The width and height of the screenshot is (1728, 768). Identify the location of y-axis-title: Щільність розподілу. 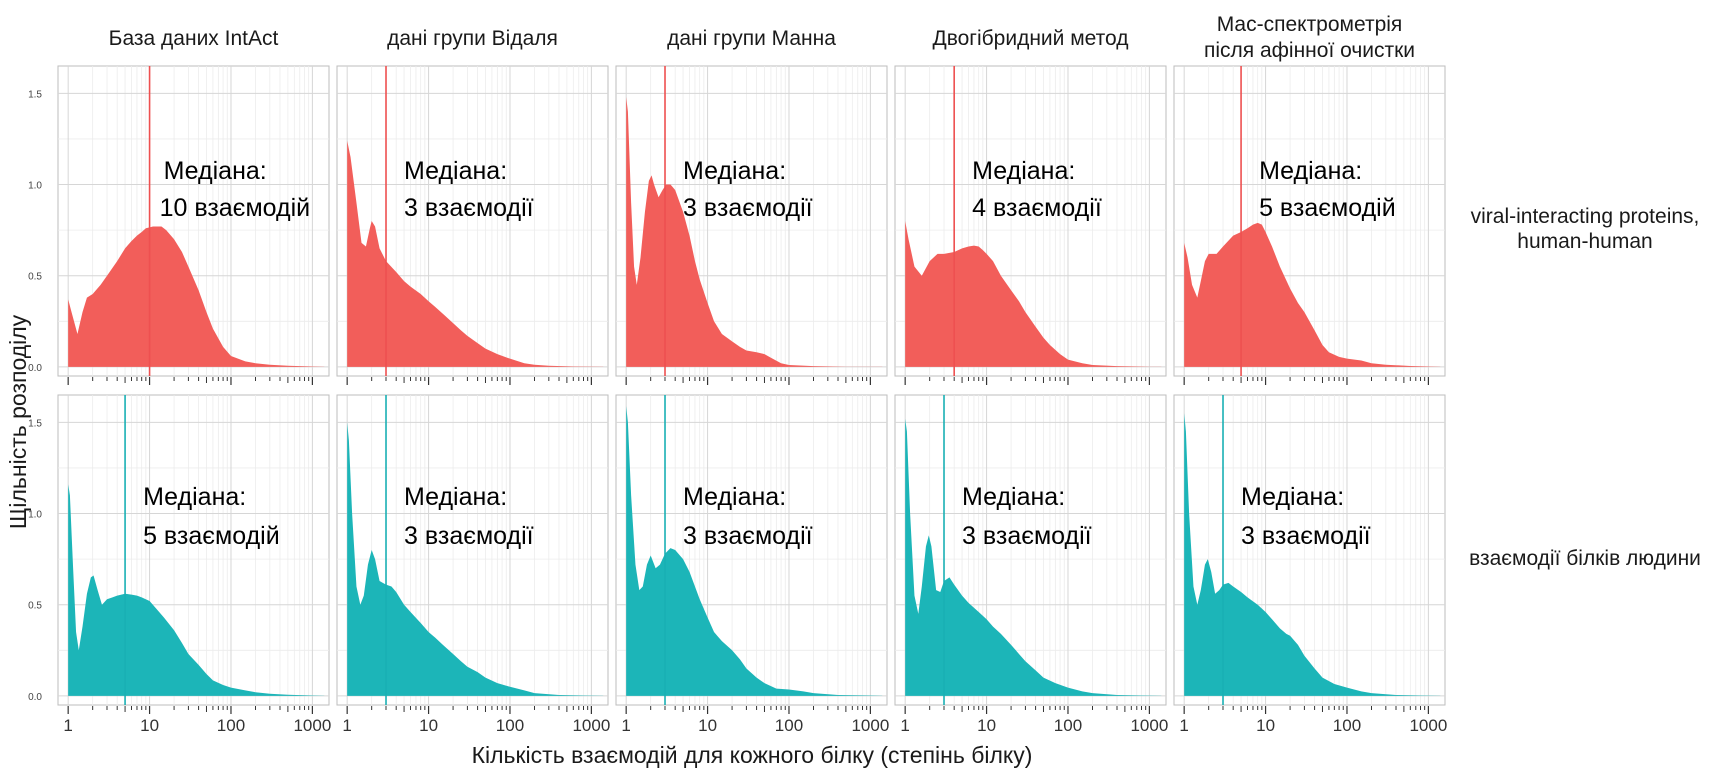
(18, 421).